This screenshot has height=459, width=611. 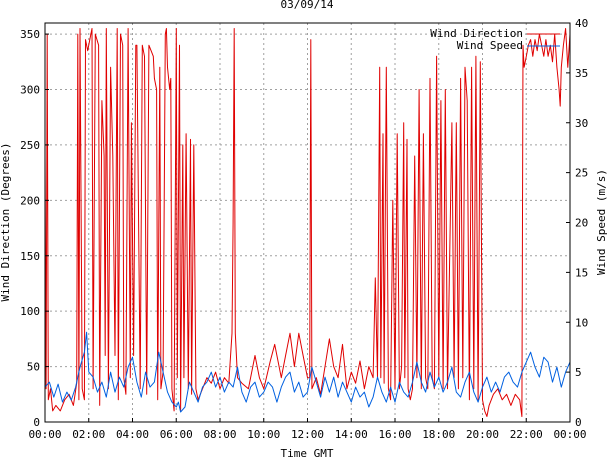 I want to click on y2-tick-label: 25, so click(x=581, y=173).